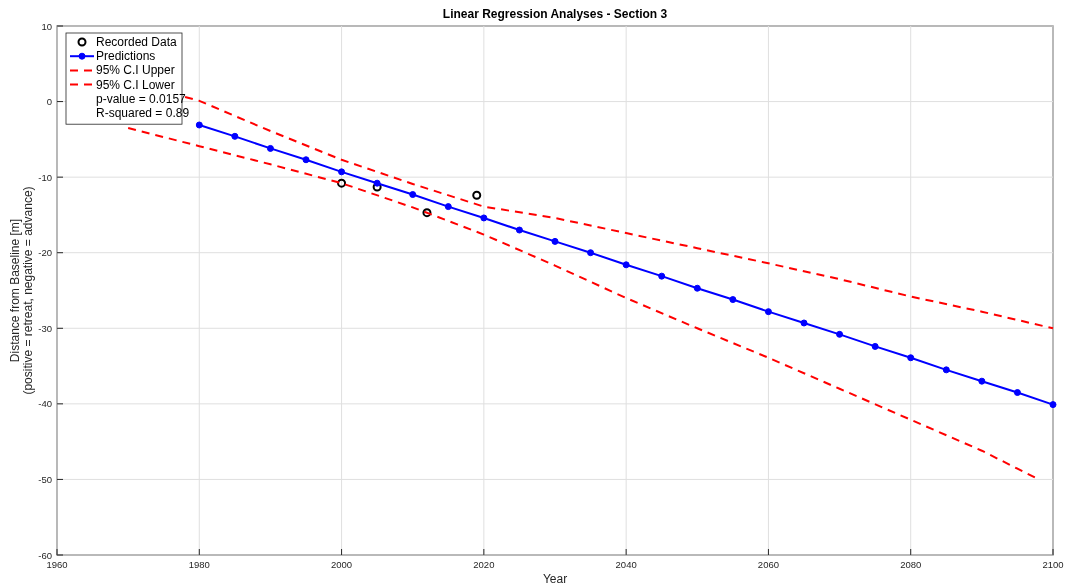 The image size is (1065, 585). What do you see at coordinates (911, 564) in the screenshot?
I see `x-tick-label: 2080` at bounding box center [911, 564].